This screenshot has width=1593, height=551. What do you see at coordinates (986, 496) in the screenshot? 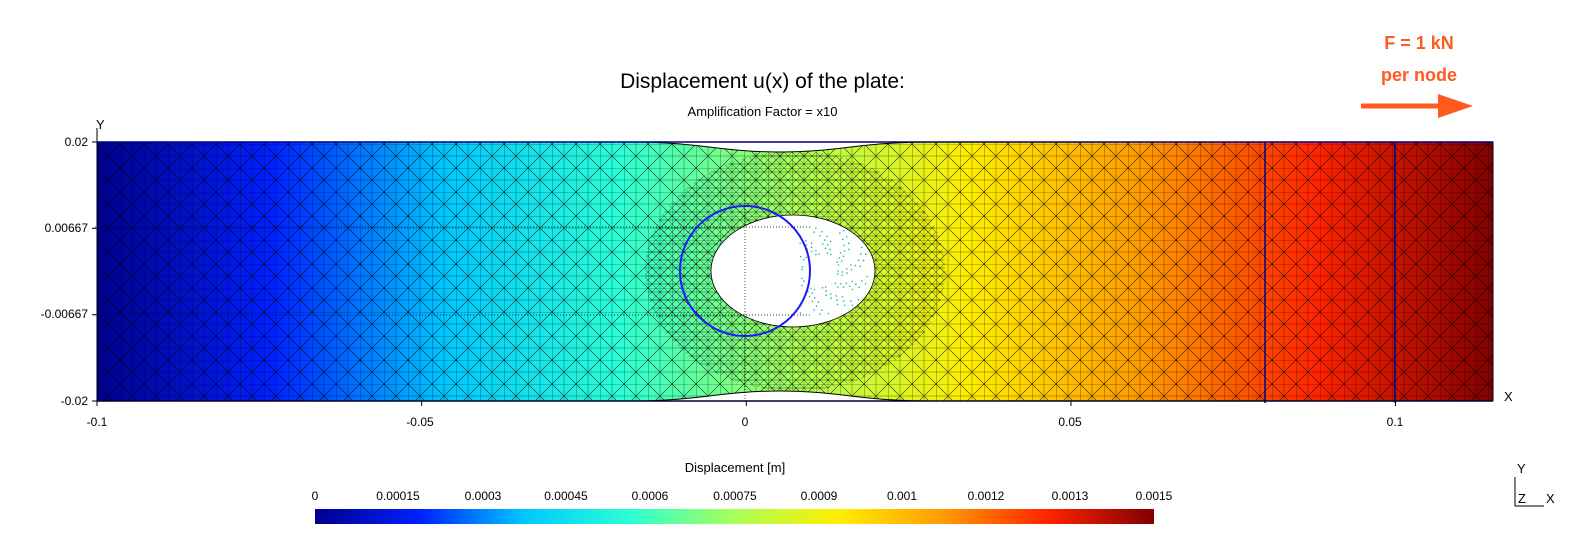
I see `colorbar-tick-label: 0.0012` at bounding box center [986, 496].